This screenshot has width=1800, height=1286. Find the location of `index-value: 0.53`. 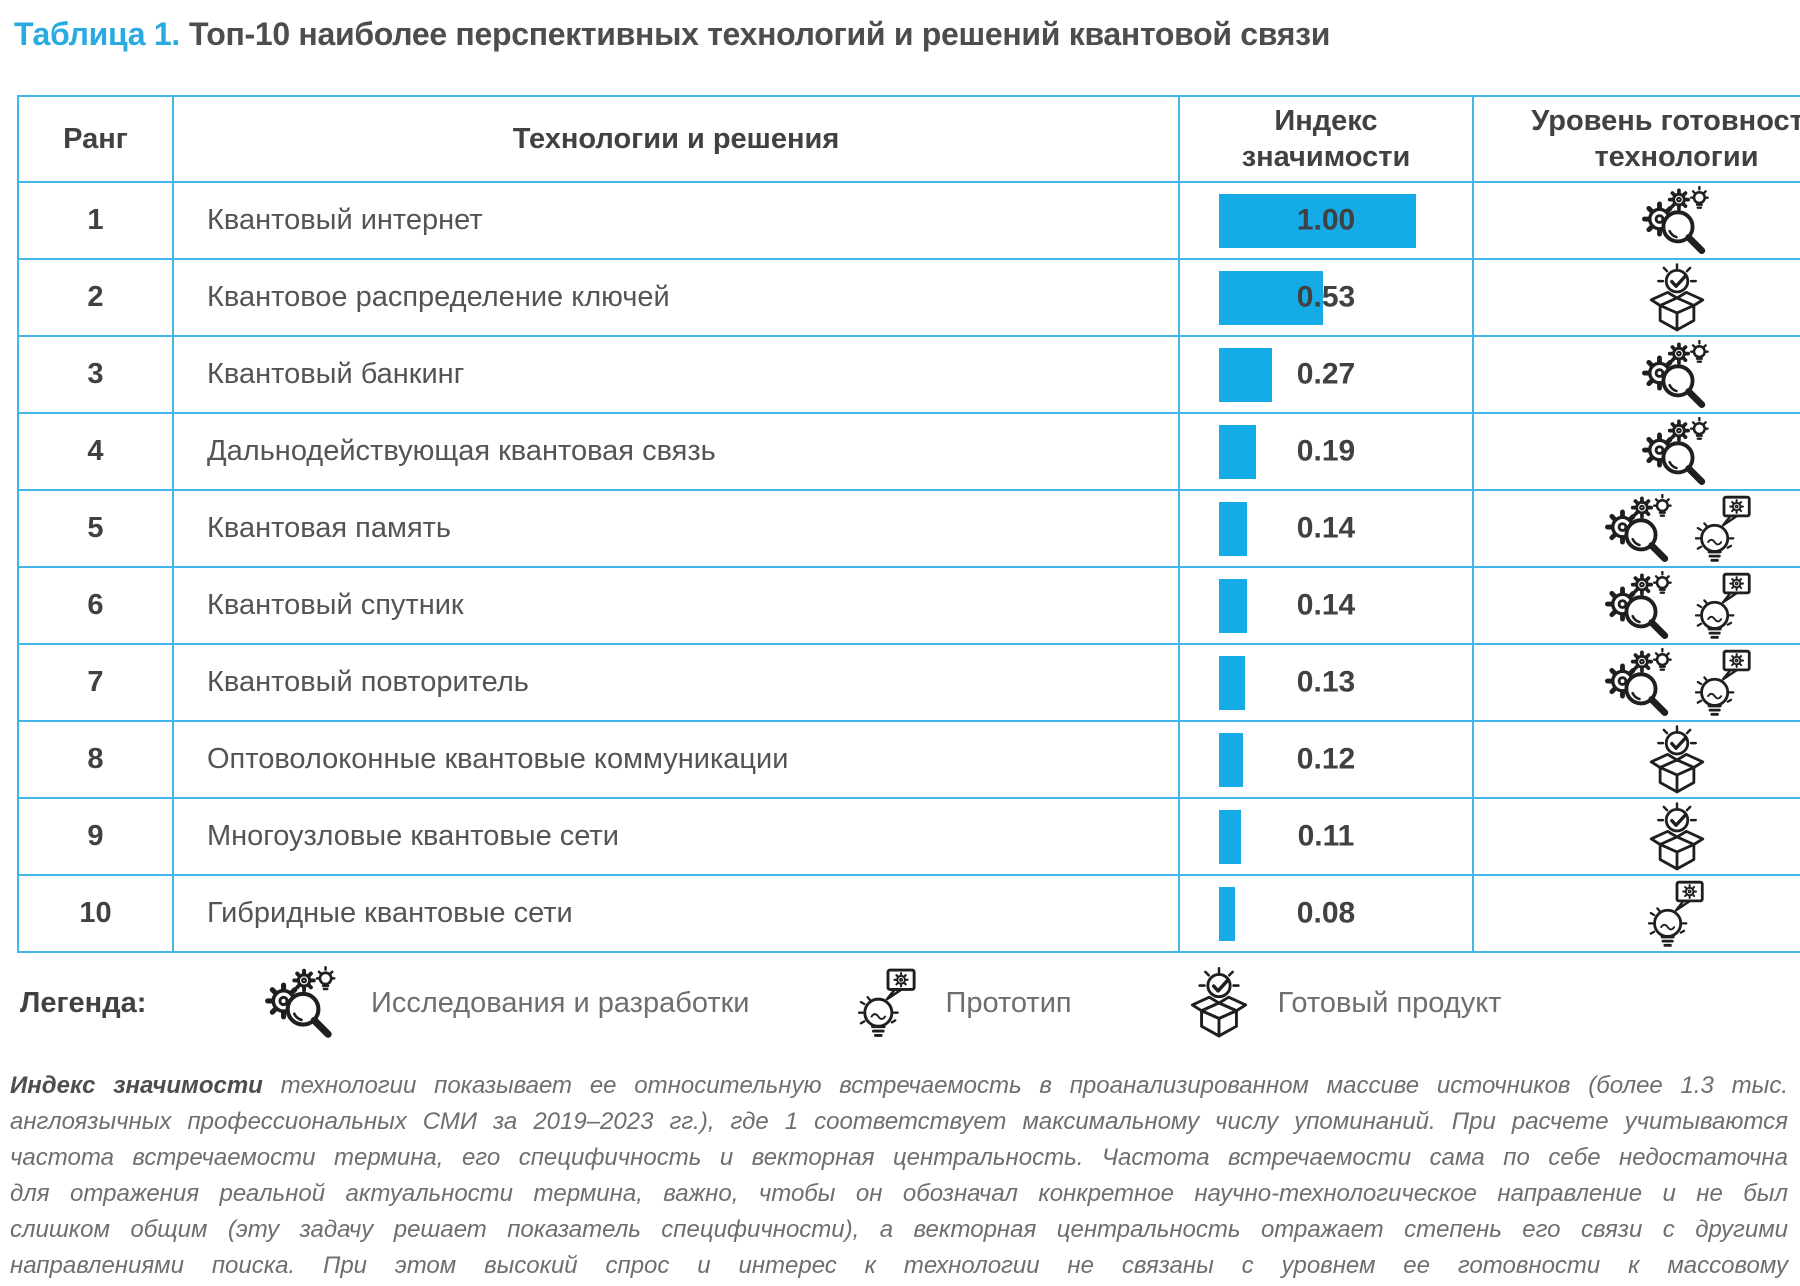

index-value: 0.53 is located at coordinates (1326, 296).